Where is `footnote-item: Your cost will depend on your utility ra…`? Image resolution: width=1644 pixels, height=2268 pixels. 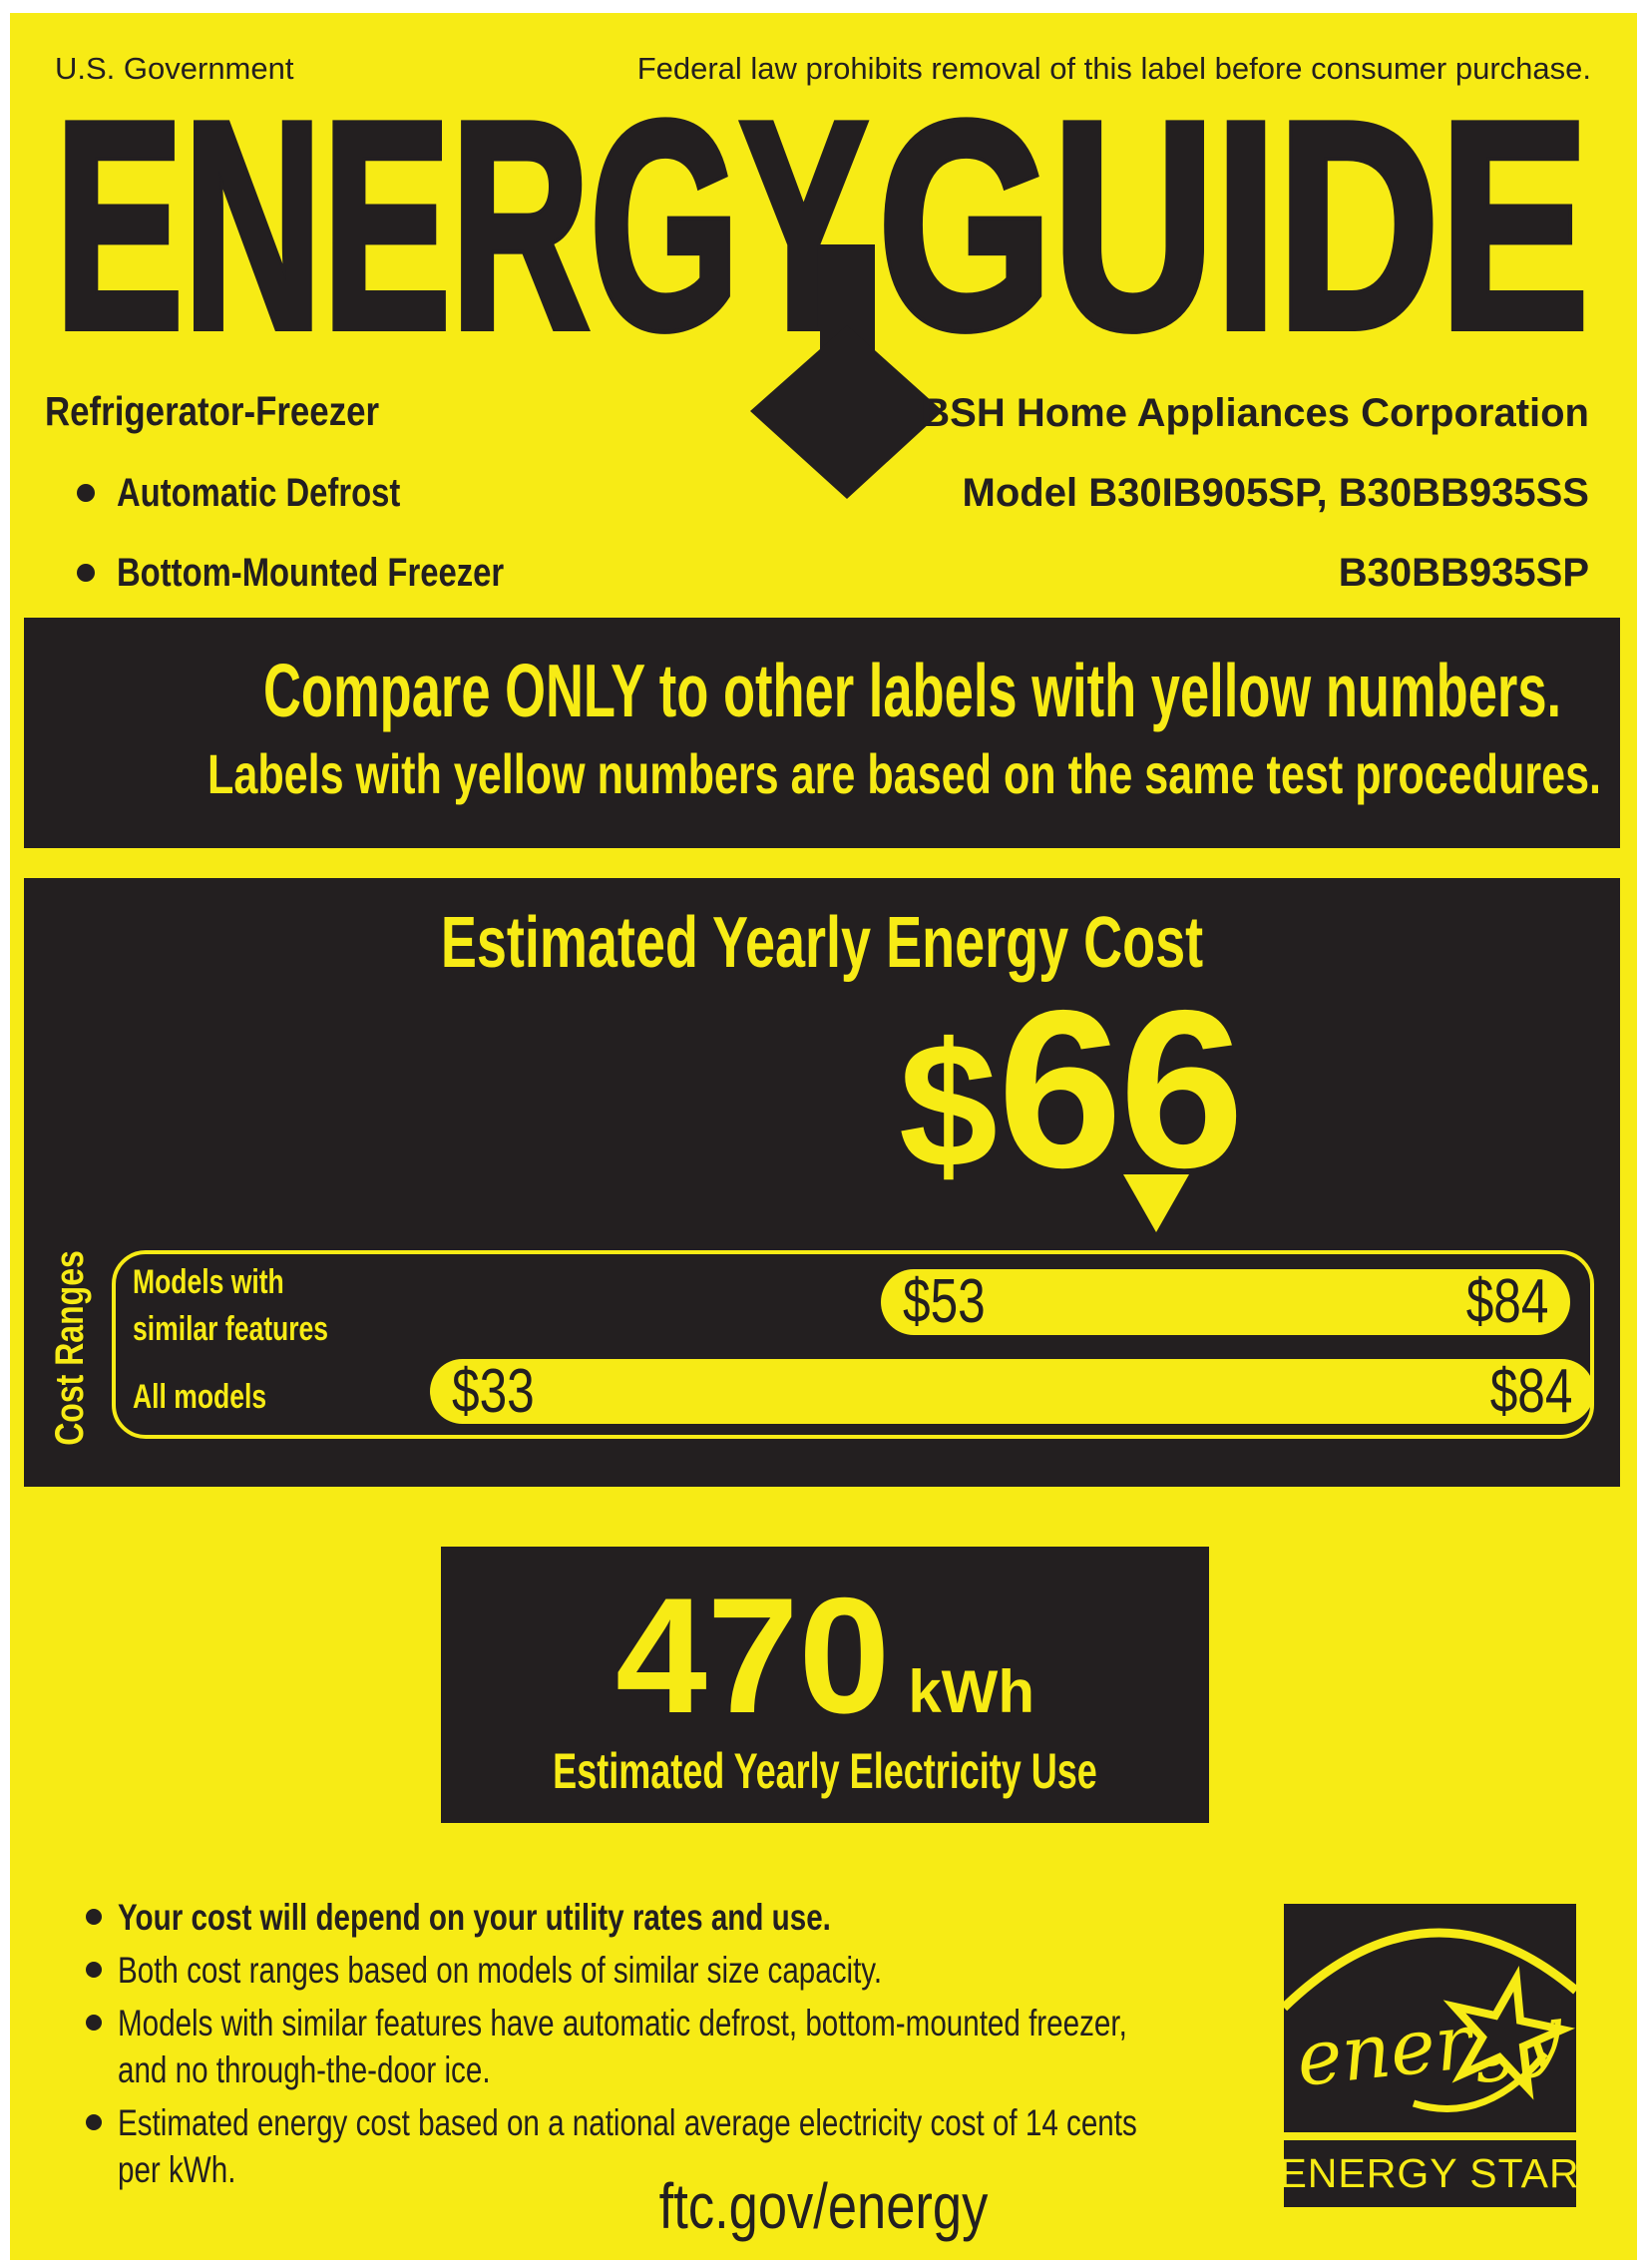 footnote-item: Your cost will depend on your utility ra… is located at coordinates (782, 1918).